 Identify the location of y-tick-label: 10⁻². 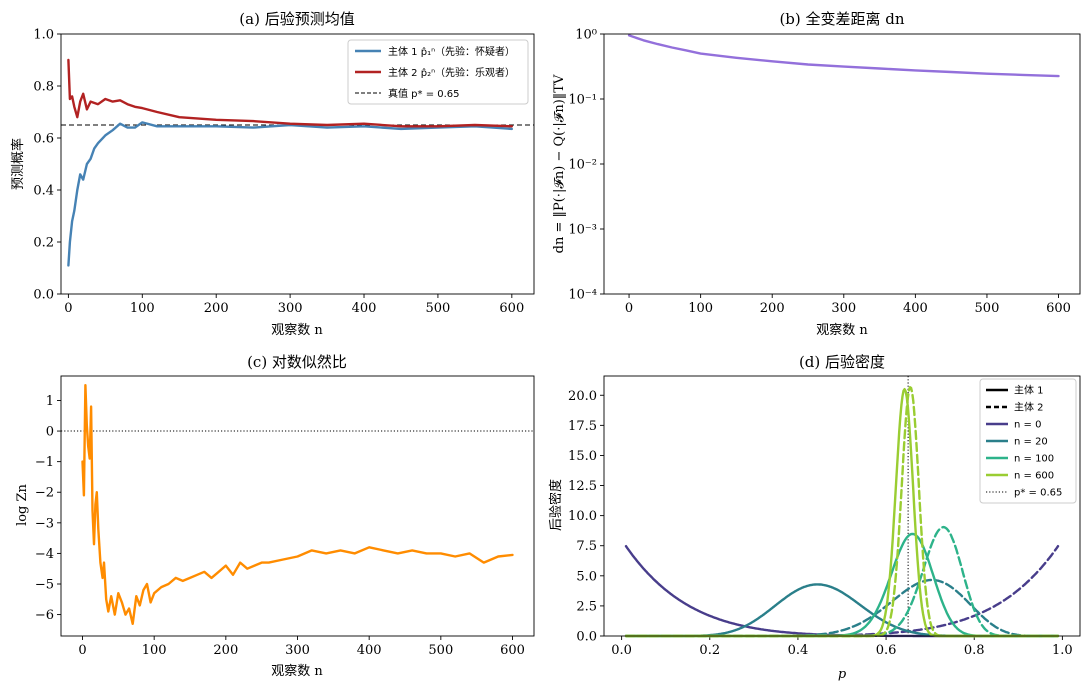
(582, 165).